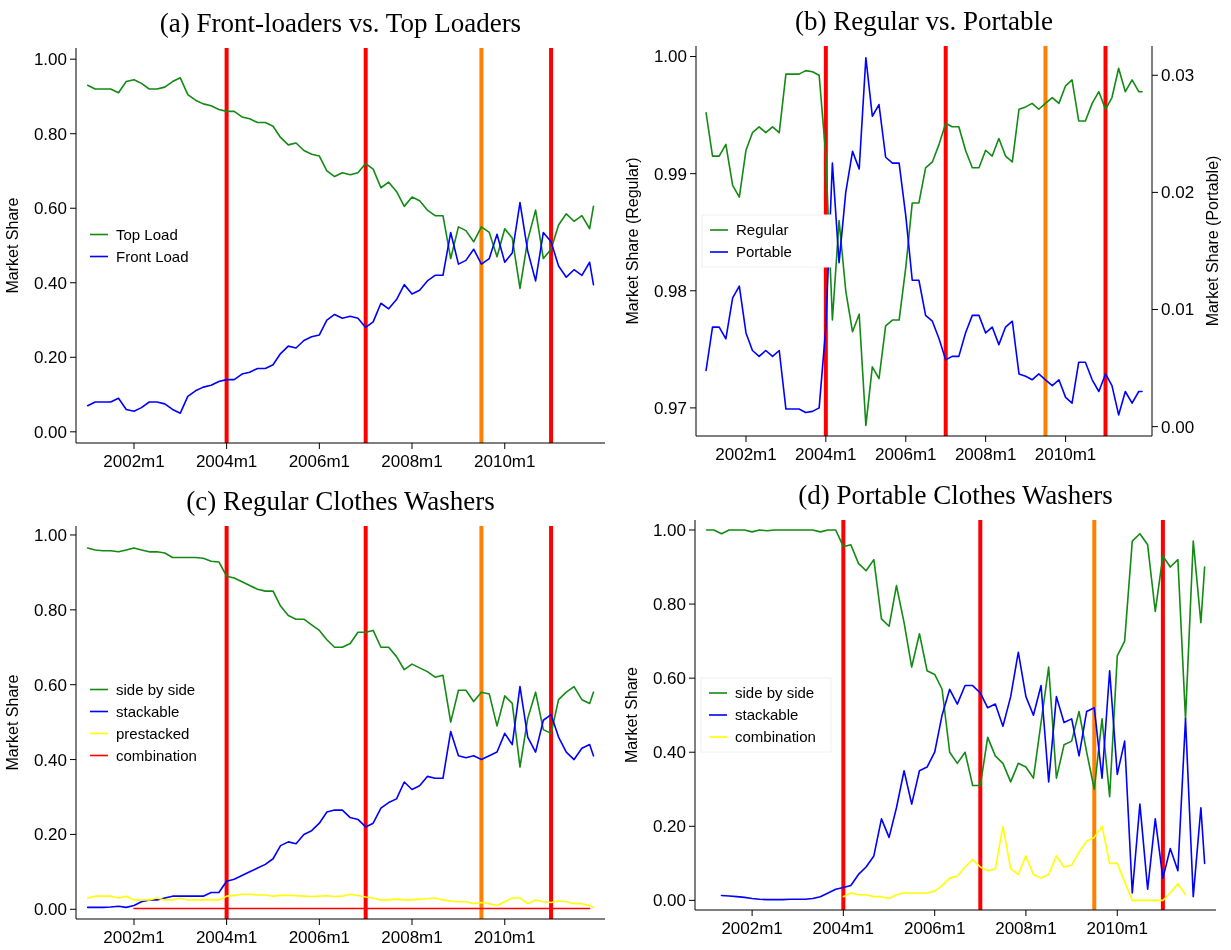 The height and width of the screenshot is (950, 1231). I want to click on y-tick-label: 0.99, so click(670, 174).